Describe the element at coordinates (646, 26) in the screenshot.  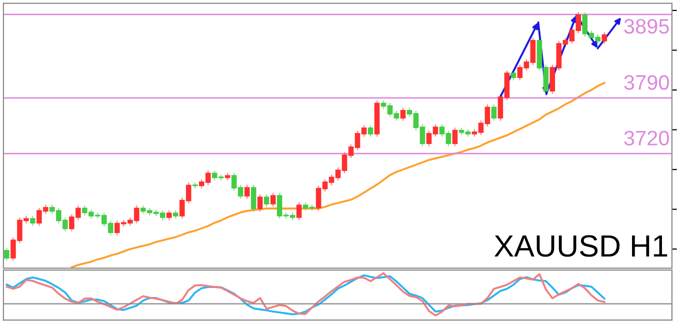
I see `ref-line-label: 3895` at that location.